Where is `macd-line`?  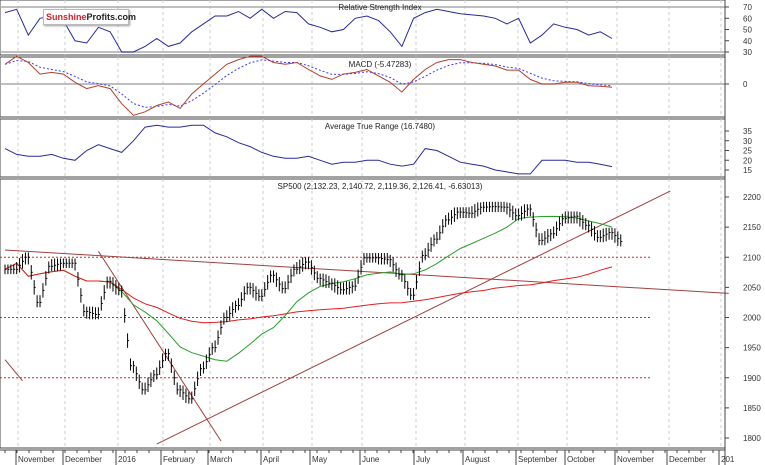 macd-line is located at coordinates (308, 85).